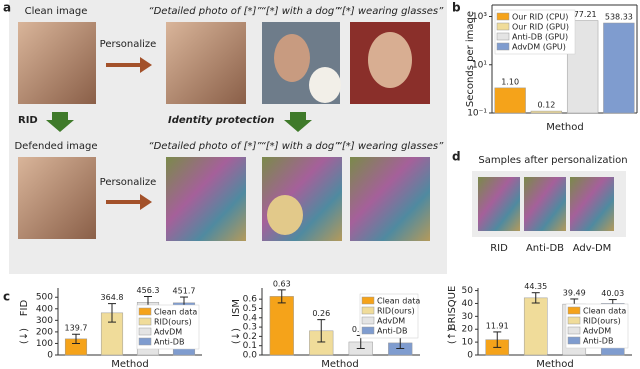 The image size is (640, 369). I want to click on value-label: 364.8, so click(112, 297).